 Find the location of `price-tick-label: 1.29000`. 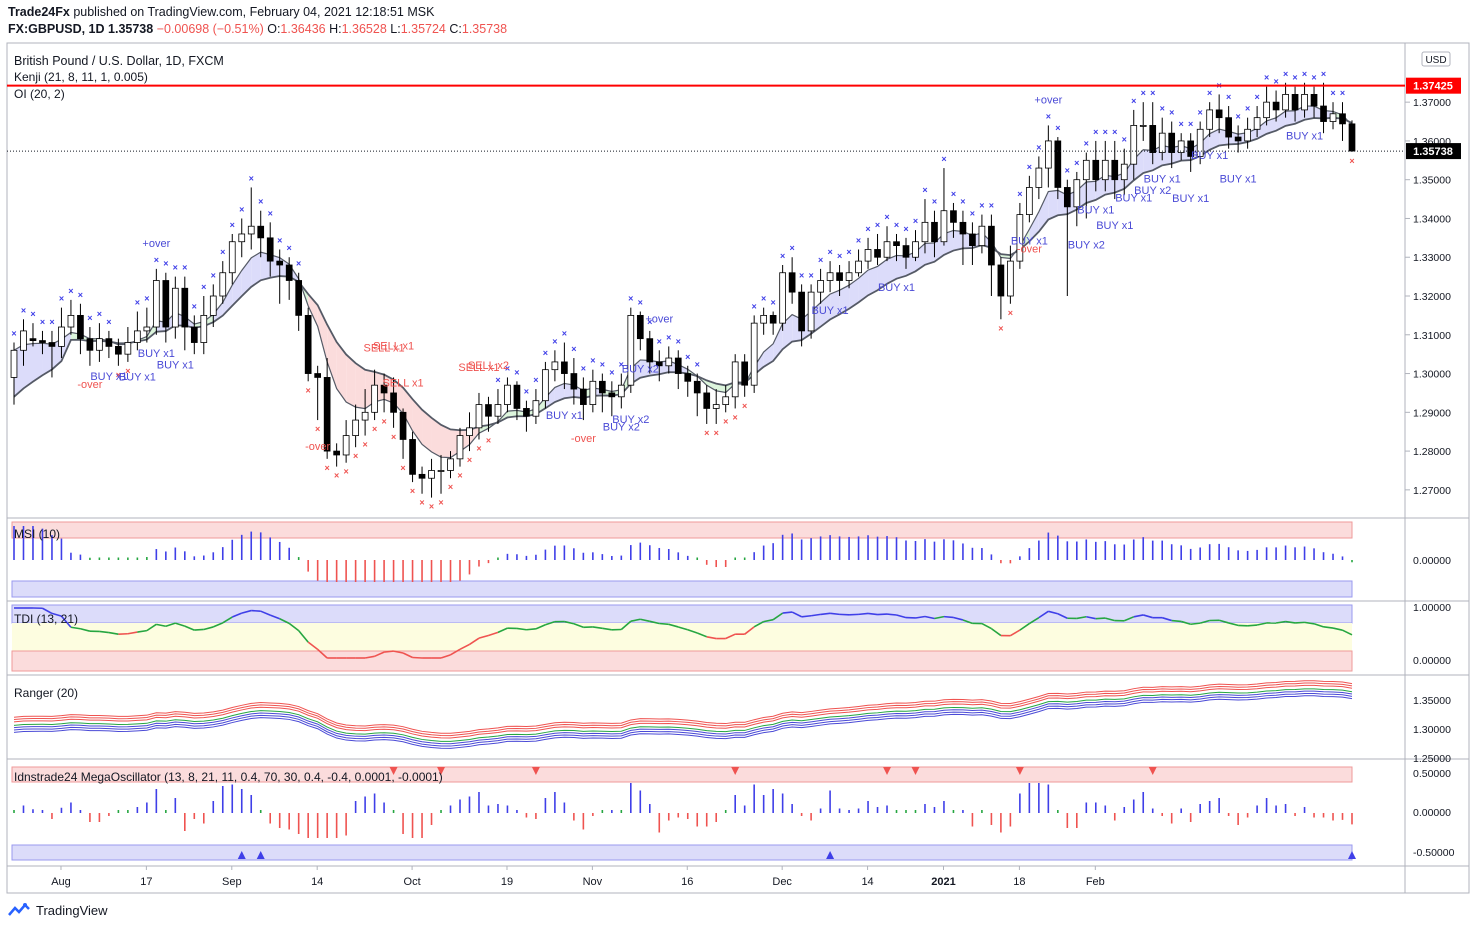

price-tick-label: 1.29000 is located at coordinates (1432, 413).